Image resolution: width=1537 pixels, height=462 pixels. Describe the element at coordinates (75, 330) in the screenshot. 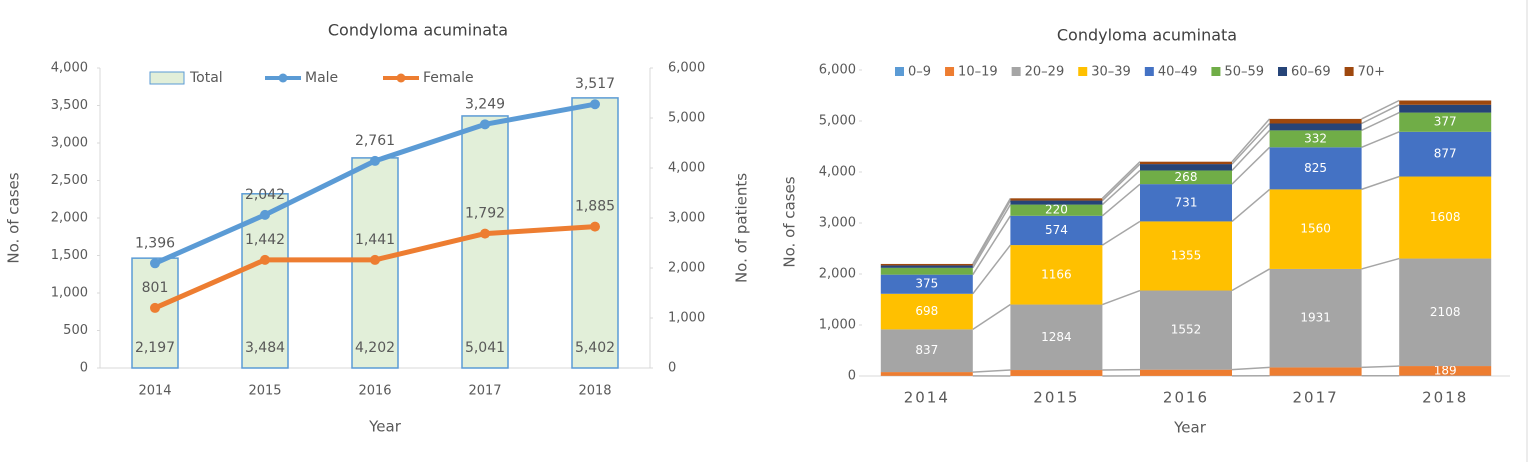

I see `y-tick-label: 500` at that location.